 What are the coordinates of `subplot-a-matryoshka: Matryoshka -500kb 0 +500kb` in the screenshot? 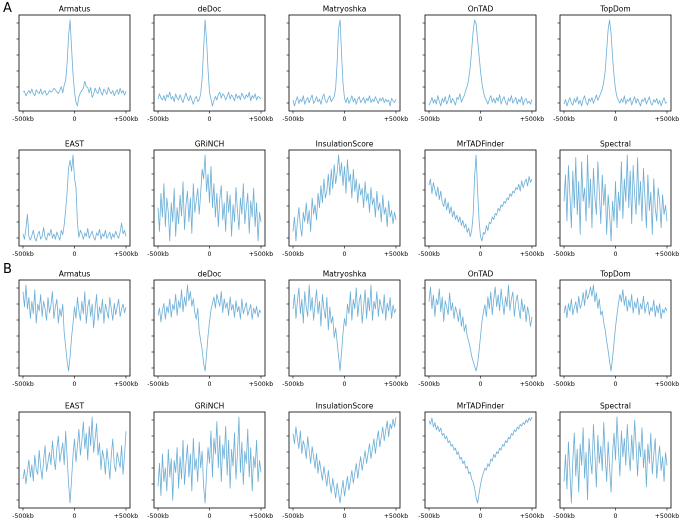 It's located at (345, 64).